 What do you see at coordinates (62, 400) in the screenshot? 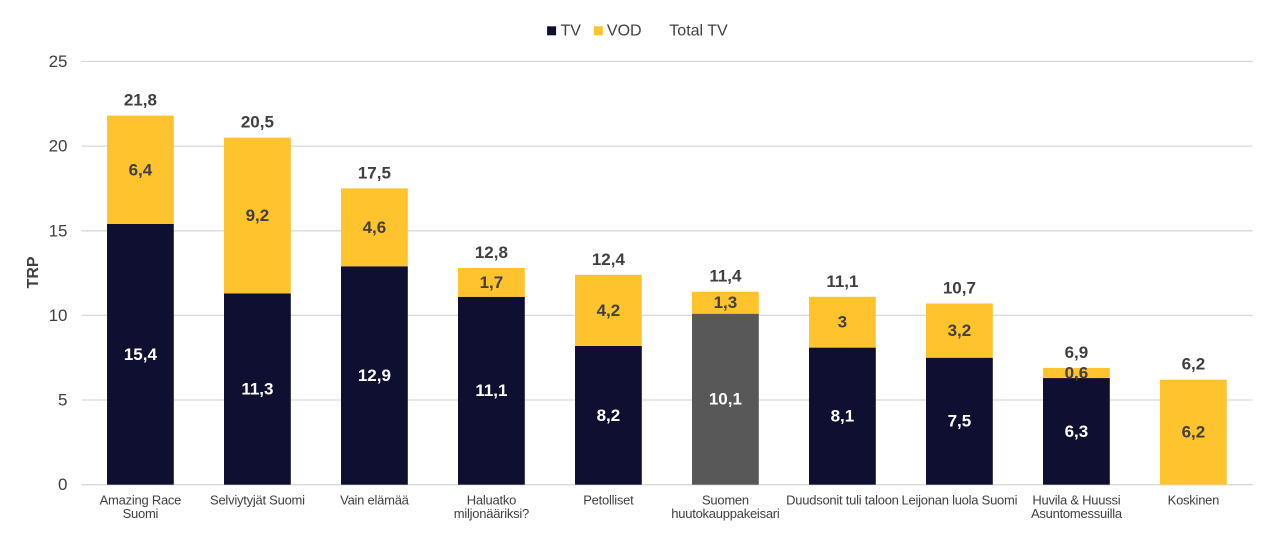
I see `svg-text: 5` at bounding box center [62, 400].